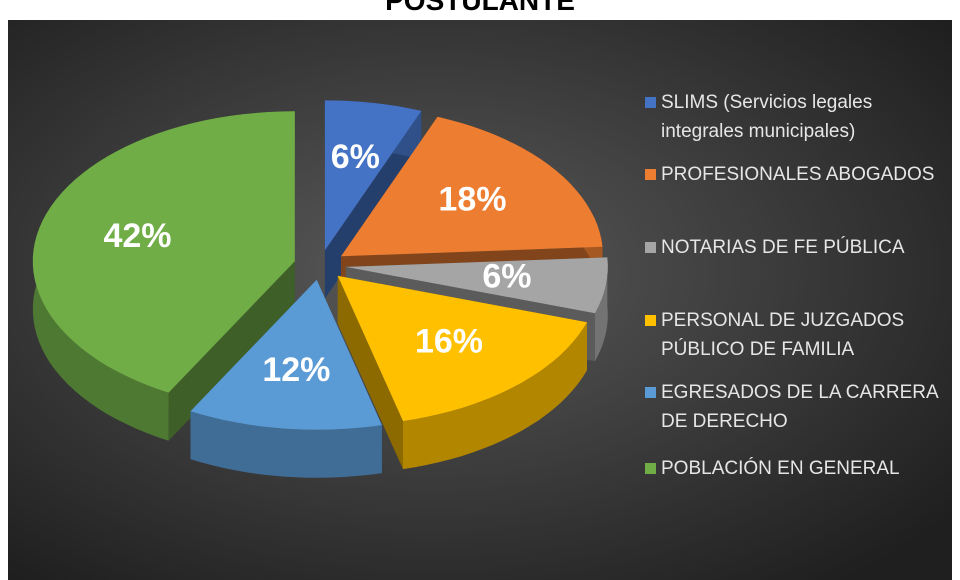 The image size is (960, 580). Describe the element at coordinates (780, 468) in the screenshot. I see `legend-label: POBLACIÓN EN GENERAL` at that location.